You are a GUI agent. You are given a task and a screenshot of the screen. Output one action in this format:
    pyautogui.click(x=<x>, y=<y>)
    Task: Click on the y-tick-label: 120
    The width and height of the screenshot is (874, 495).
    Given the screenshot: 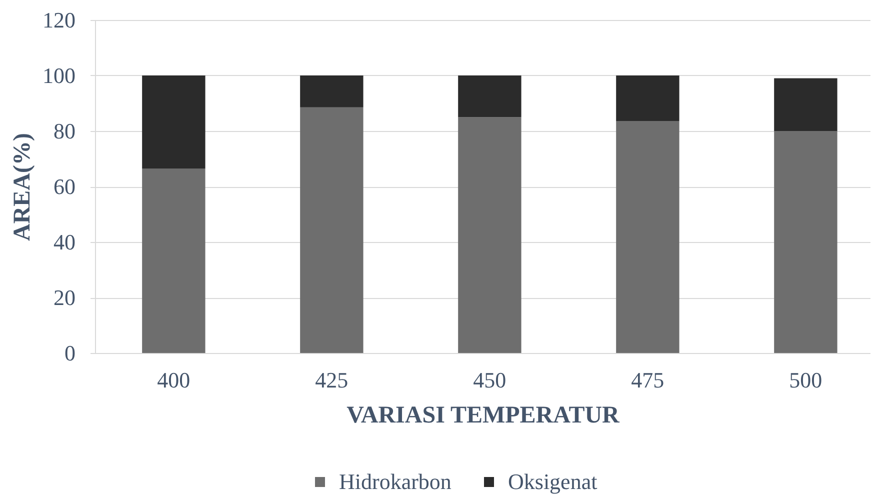 What is the action you would take?
    pyautogui.click(x=59, y=20)
    